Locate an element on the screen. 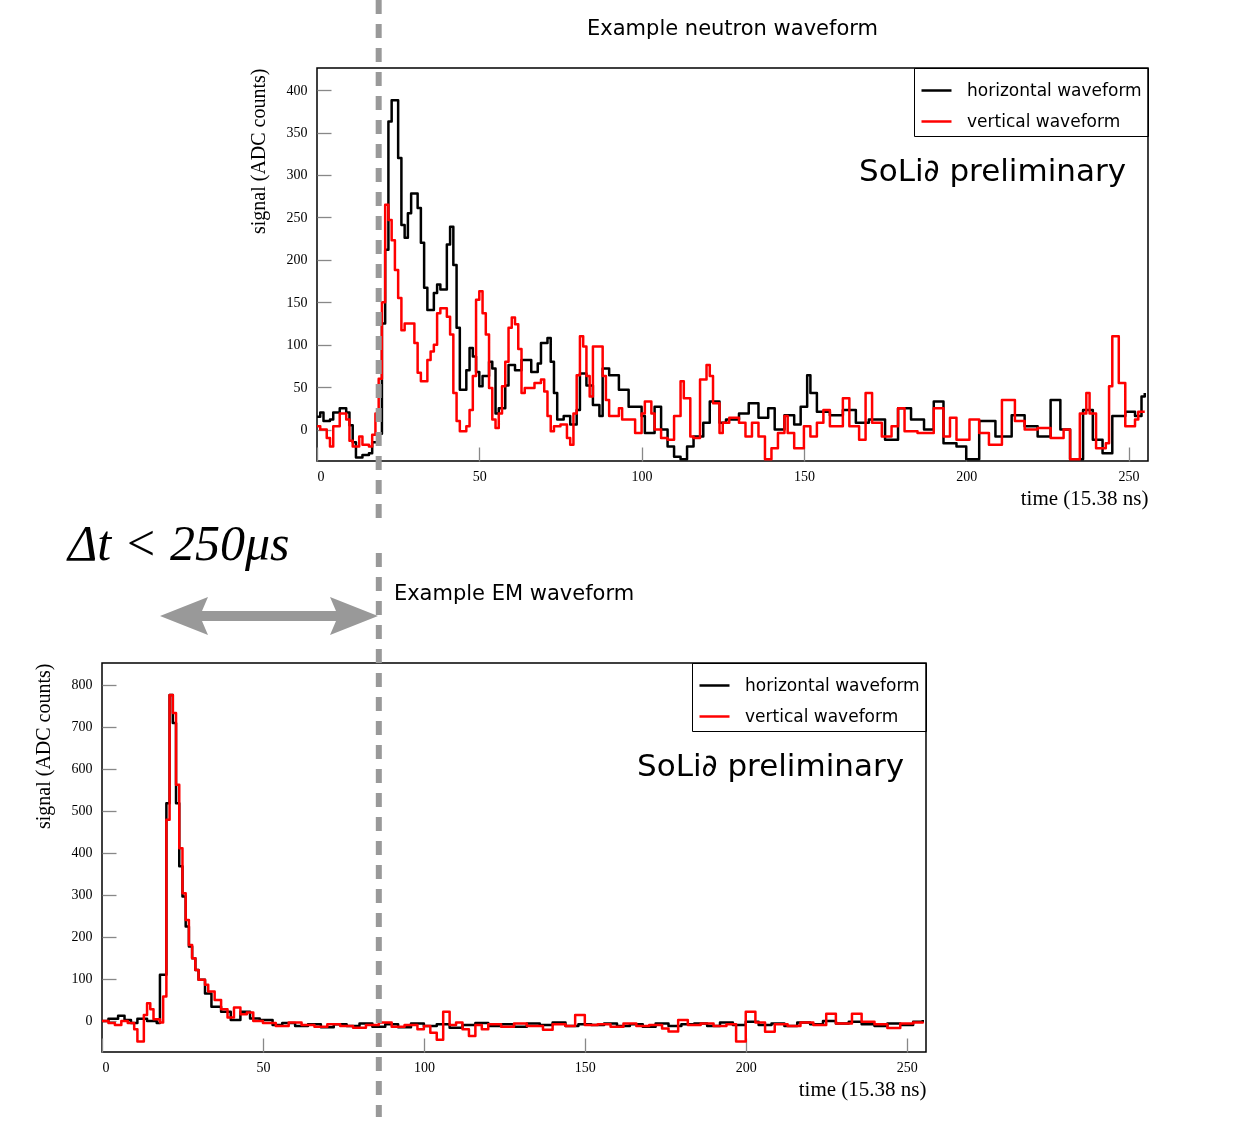 Image resolution: width=1253 pixels, height=1125 pixels. y-tick-label: 500 is located at coordinates (82, 811).